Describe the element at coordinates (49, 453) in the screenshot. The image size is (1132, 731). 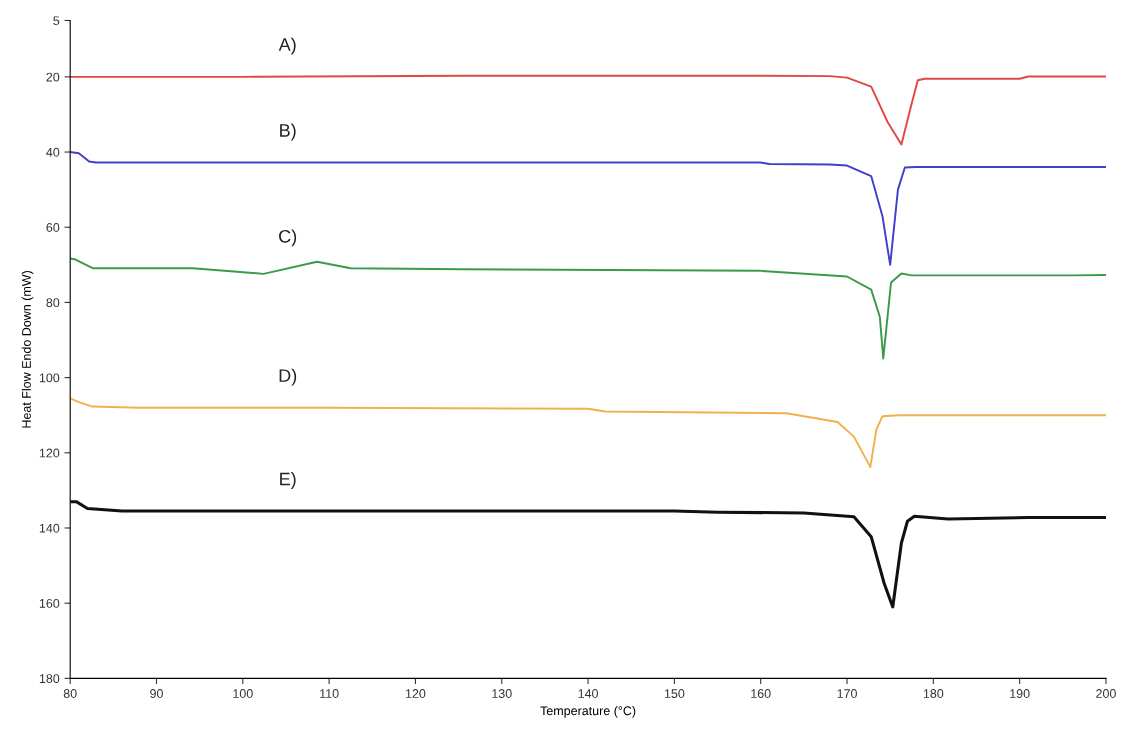
I see `y-tick-label: 120` at that location.